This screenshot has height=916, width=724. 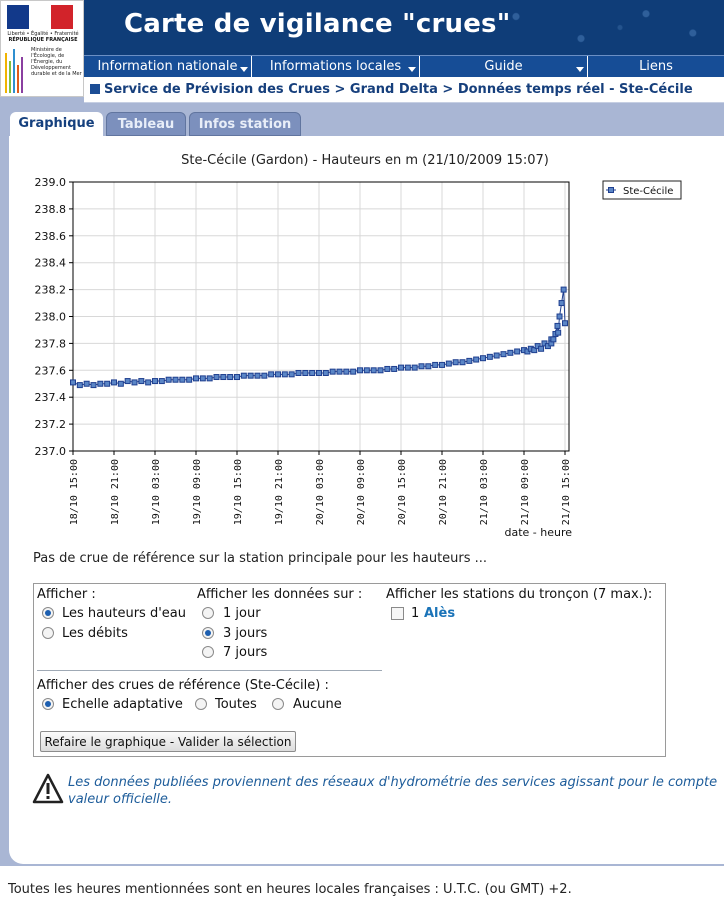 What do you see at coordinates (51, 209) in the screenshot?
I see `y-tick-label: 238.8` at bounding box center [51, 209].